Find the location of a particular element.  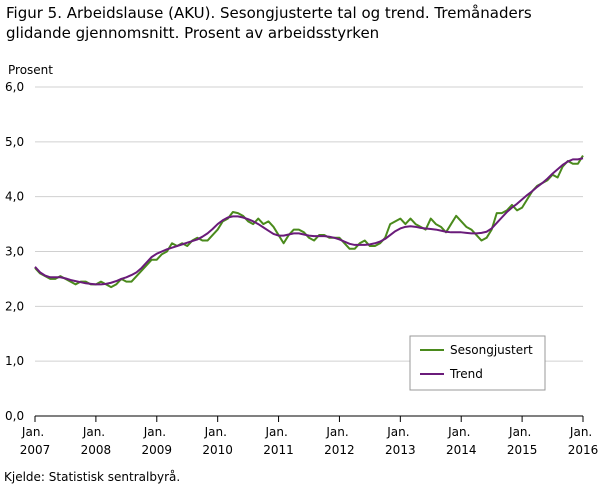

y-tick-label: 5,0 is located at coordinates (14, 142).